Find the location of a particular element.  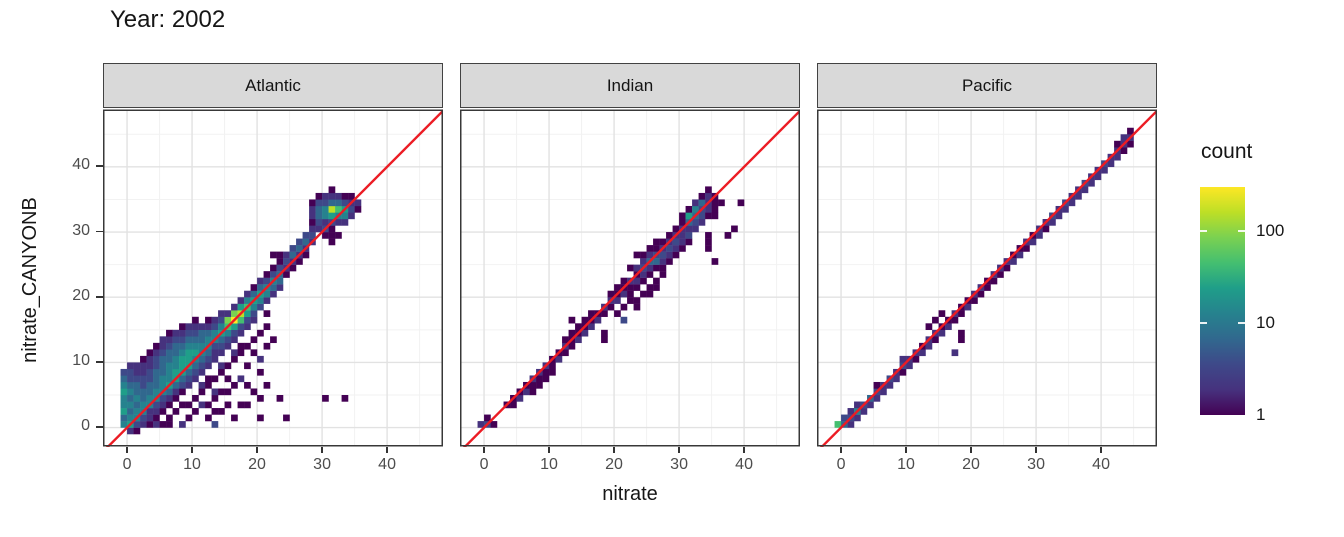

x-tick-label: 0 is located at coordinates (484, 464).